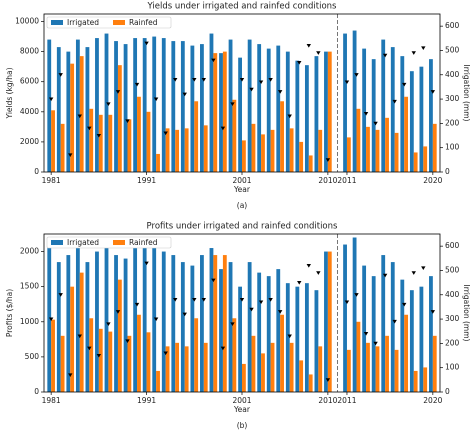  Describe the element at coordinates (29, 51) in the screenshot. I see `y-tick-label: 8000` at that location.